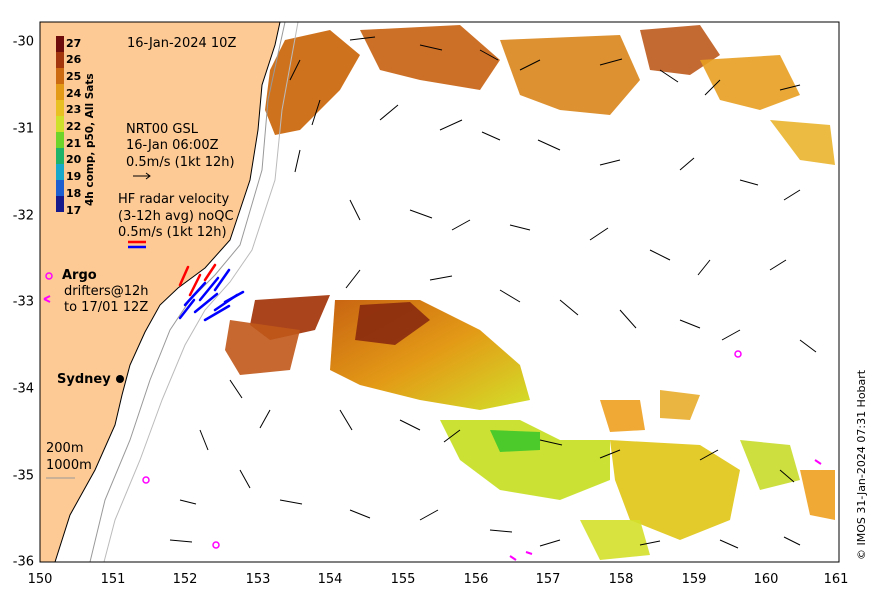 This screenshot has height=600, width=880. I want to click on x-tick-label: 157, so click(548, 579).